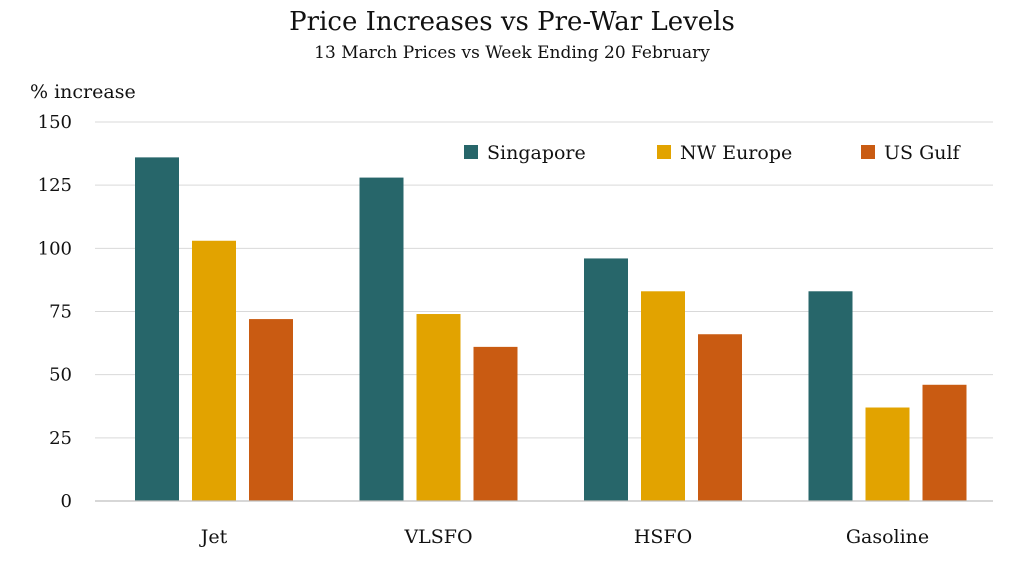 This screenshot has height=564, width=1024. What do you see at coordinates (157, 329) in the screenshot?
I see `bar-jet-singapore` at bounding box center [157, 329].